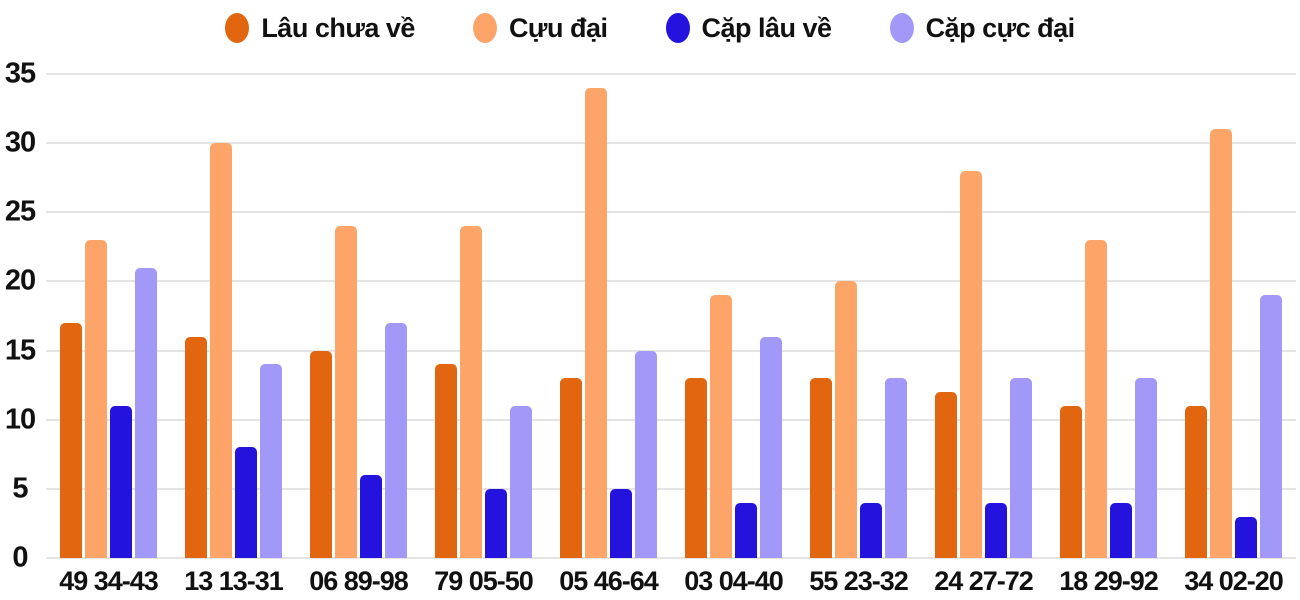 The height and width of the screenshot is (600, 1300). Describe the element at coordinates (734, 581) in the screenshot. I see `x-axis-label: 03 04-40` at that location.